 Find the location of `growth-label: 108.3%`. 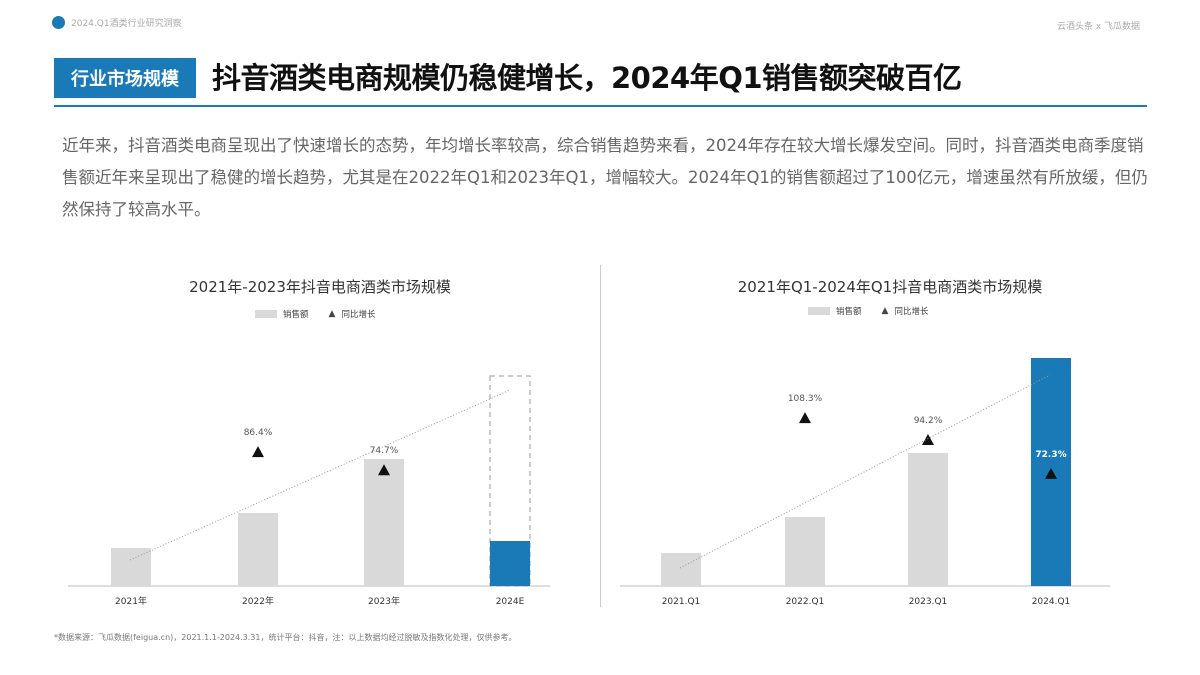

growth-label: 108.3% is located at coordinates (805, 399).